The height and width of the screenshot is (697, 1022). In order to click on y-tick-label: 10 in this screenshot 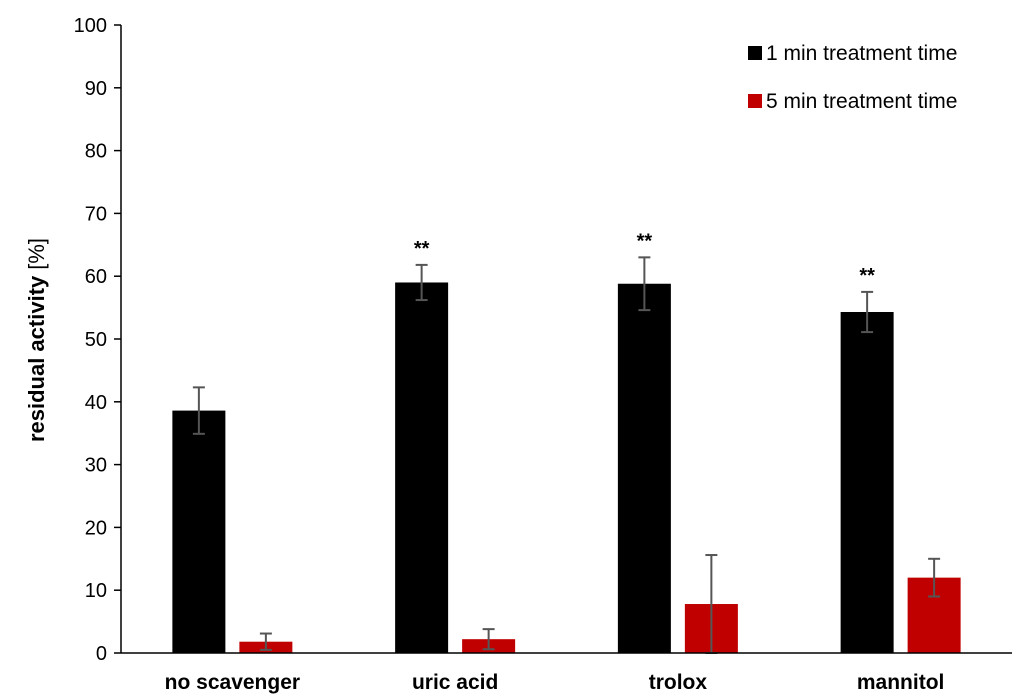, I will do `click(96, 591)`.